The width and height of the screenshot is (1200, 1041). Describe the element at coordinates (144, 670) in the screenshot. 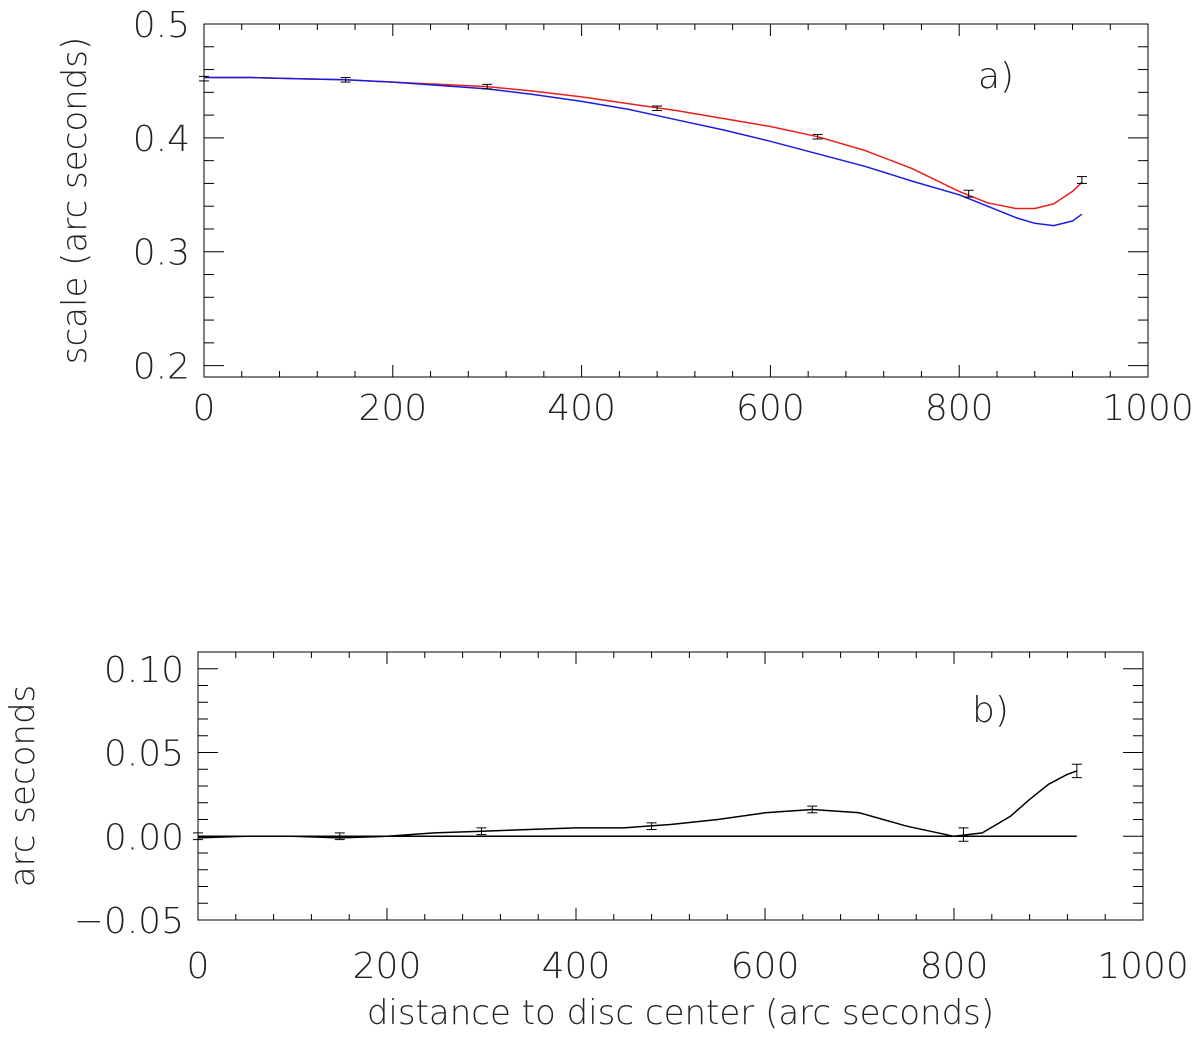

I see `y-tick-label: 0.10` at that location.